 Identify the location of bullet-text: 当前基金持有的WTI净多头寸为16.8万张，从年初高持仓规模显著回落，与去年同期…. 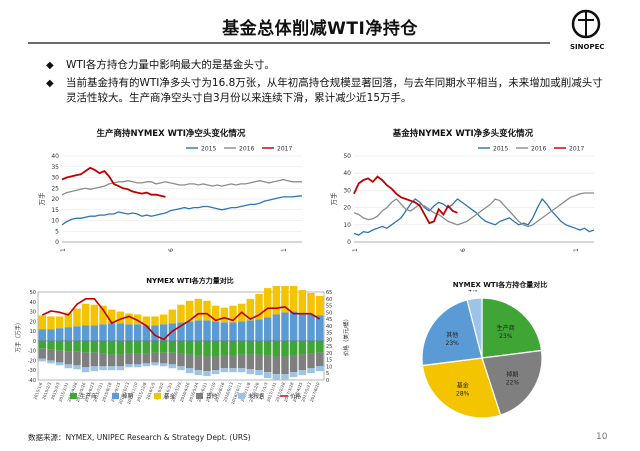
(334, 90).